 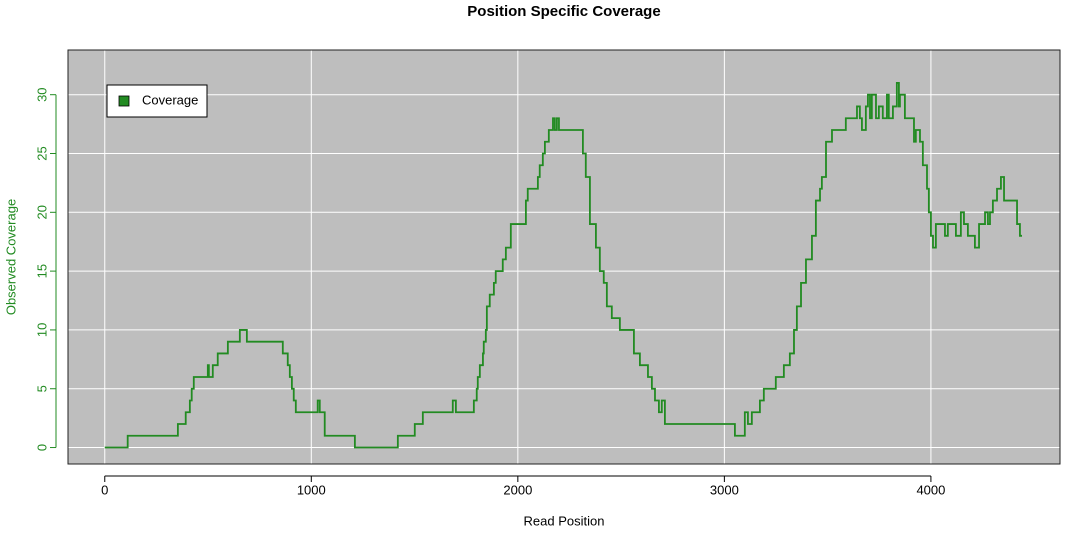 I want to click on y-tick-label: 30, so click(x=41, y=94).